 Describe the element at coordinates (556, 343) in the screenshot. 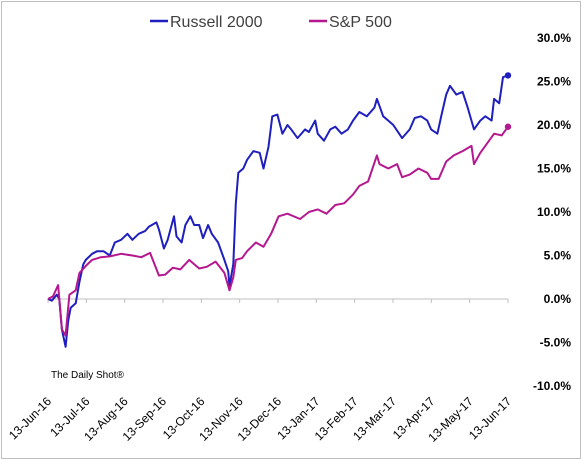

I see `y-tick-label: -5.0%` at that location.